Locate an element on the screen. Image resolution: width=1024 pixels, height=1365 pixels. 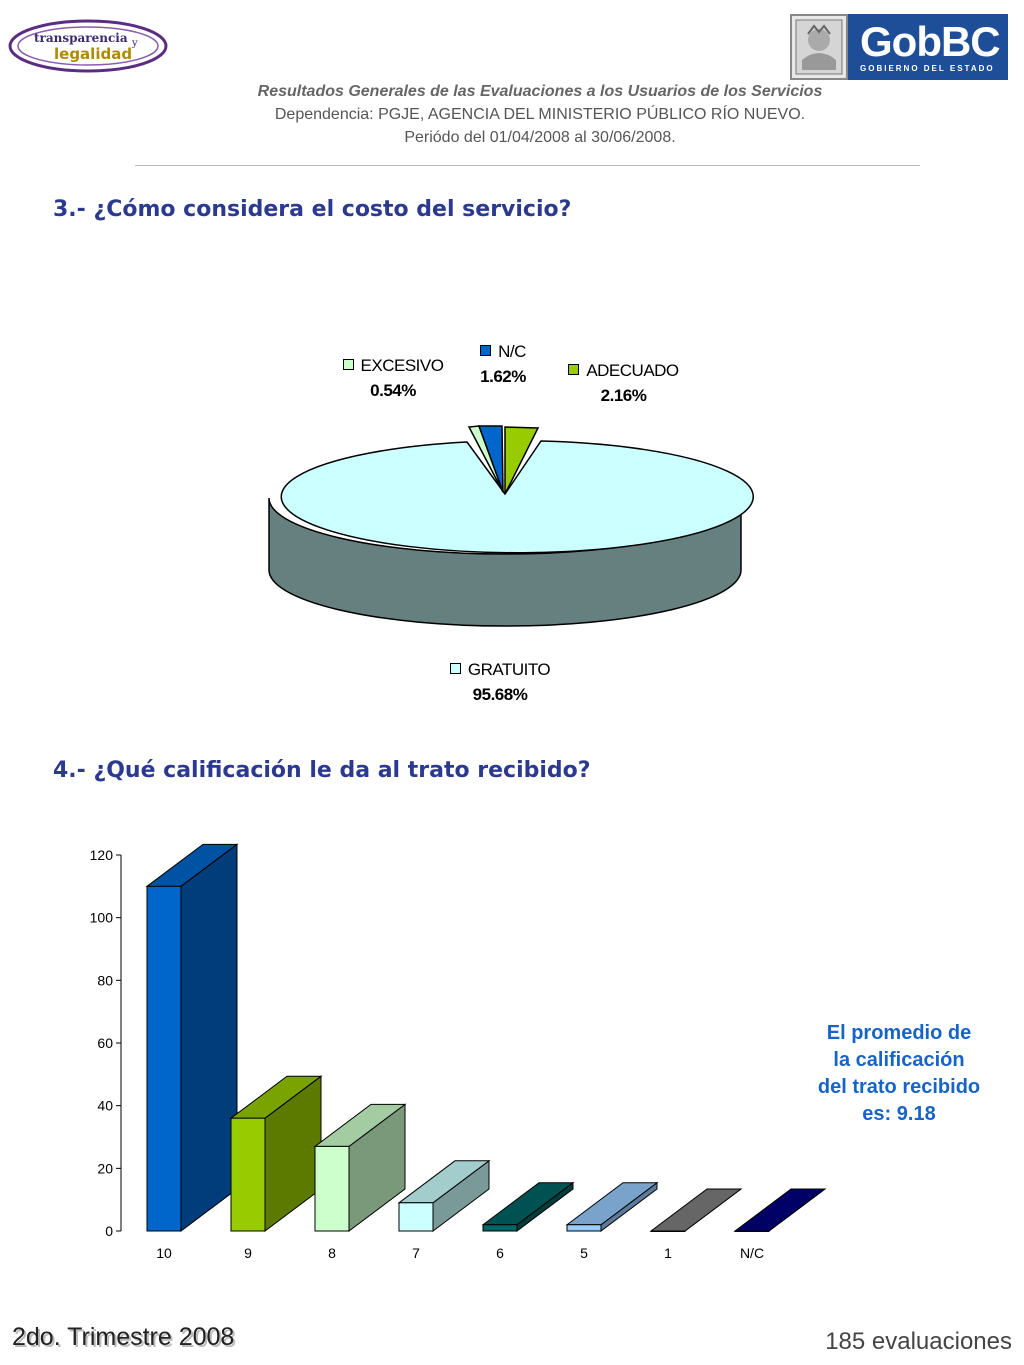
report-period: Periódo del 01/04/2008 al 30/06/2008. is located at coordinates (540, 137).